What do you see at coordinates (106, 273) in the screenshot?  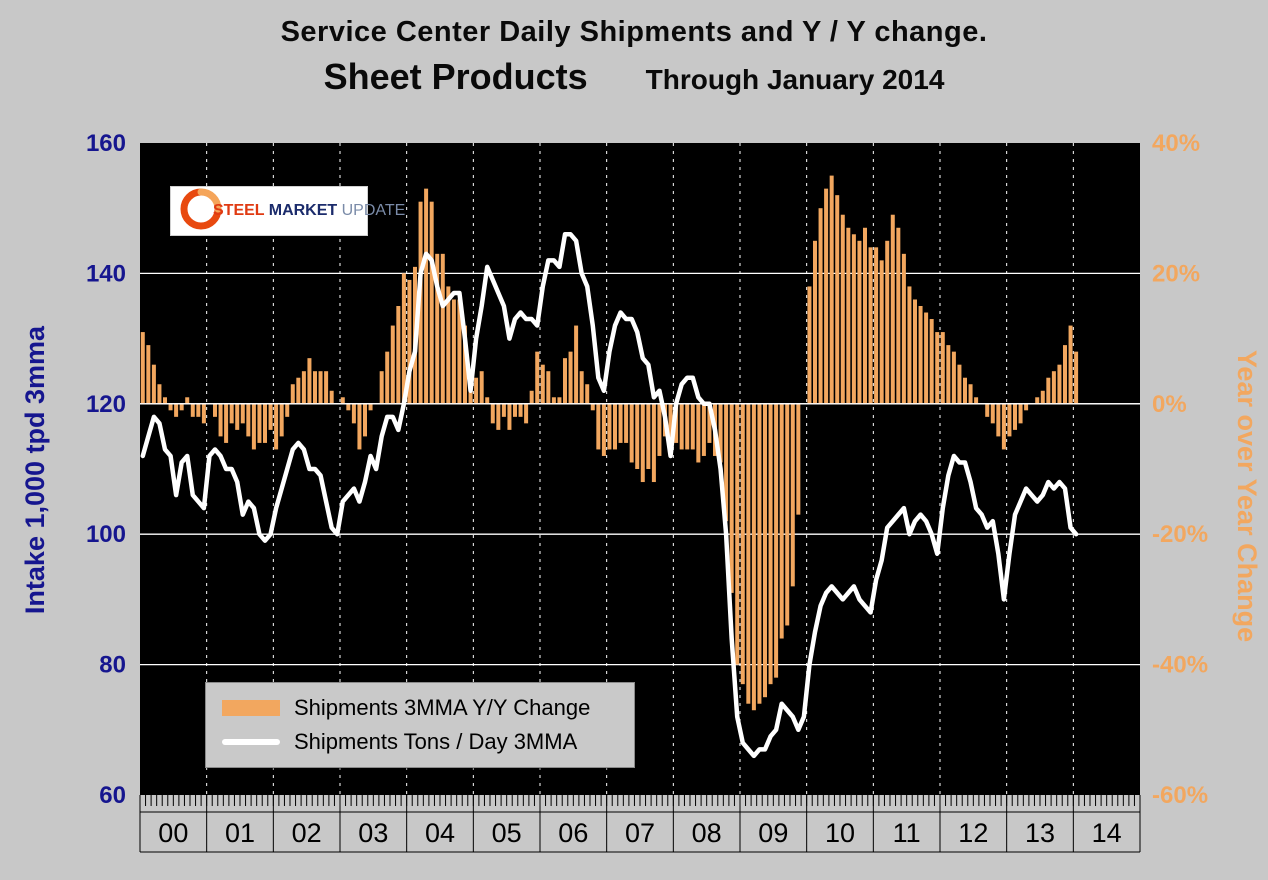 I see `svg-text: 140` at bounding box center [106, 273].